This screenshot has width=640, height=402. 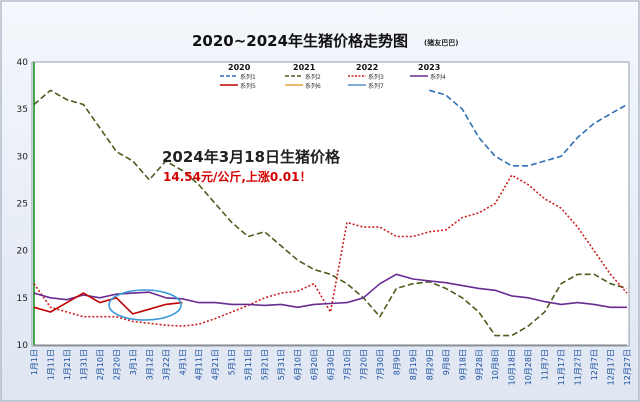 What do you see at coordinates (248, 364) in the screenshot?
I see `x-tick-label: 5月11日` at bounding box center [248, 364].